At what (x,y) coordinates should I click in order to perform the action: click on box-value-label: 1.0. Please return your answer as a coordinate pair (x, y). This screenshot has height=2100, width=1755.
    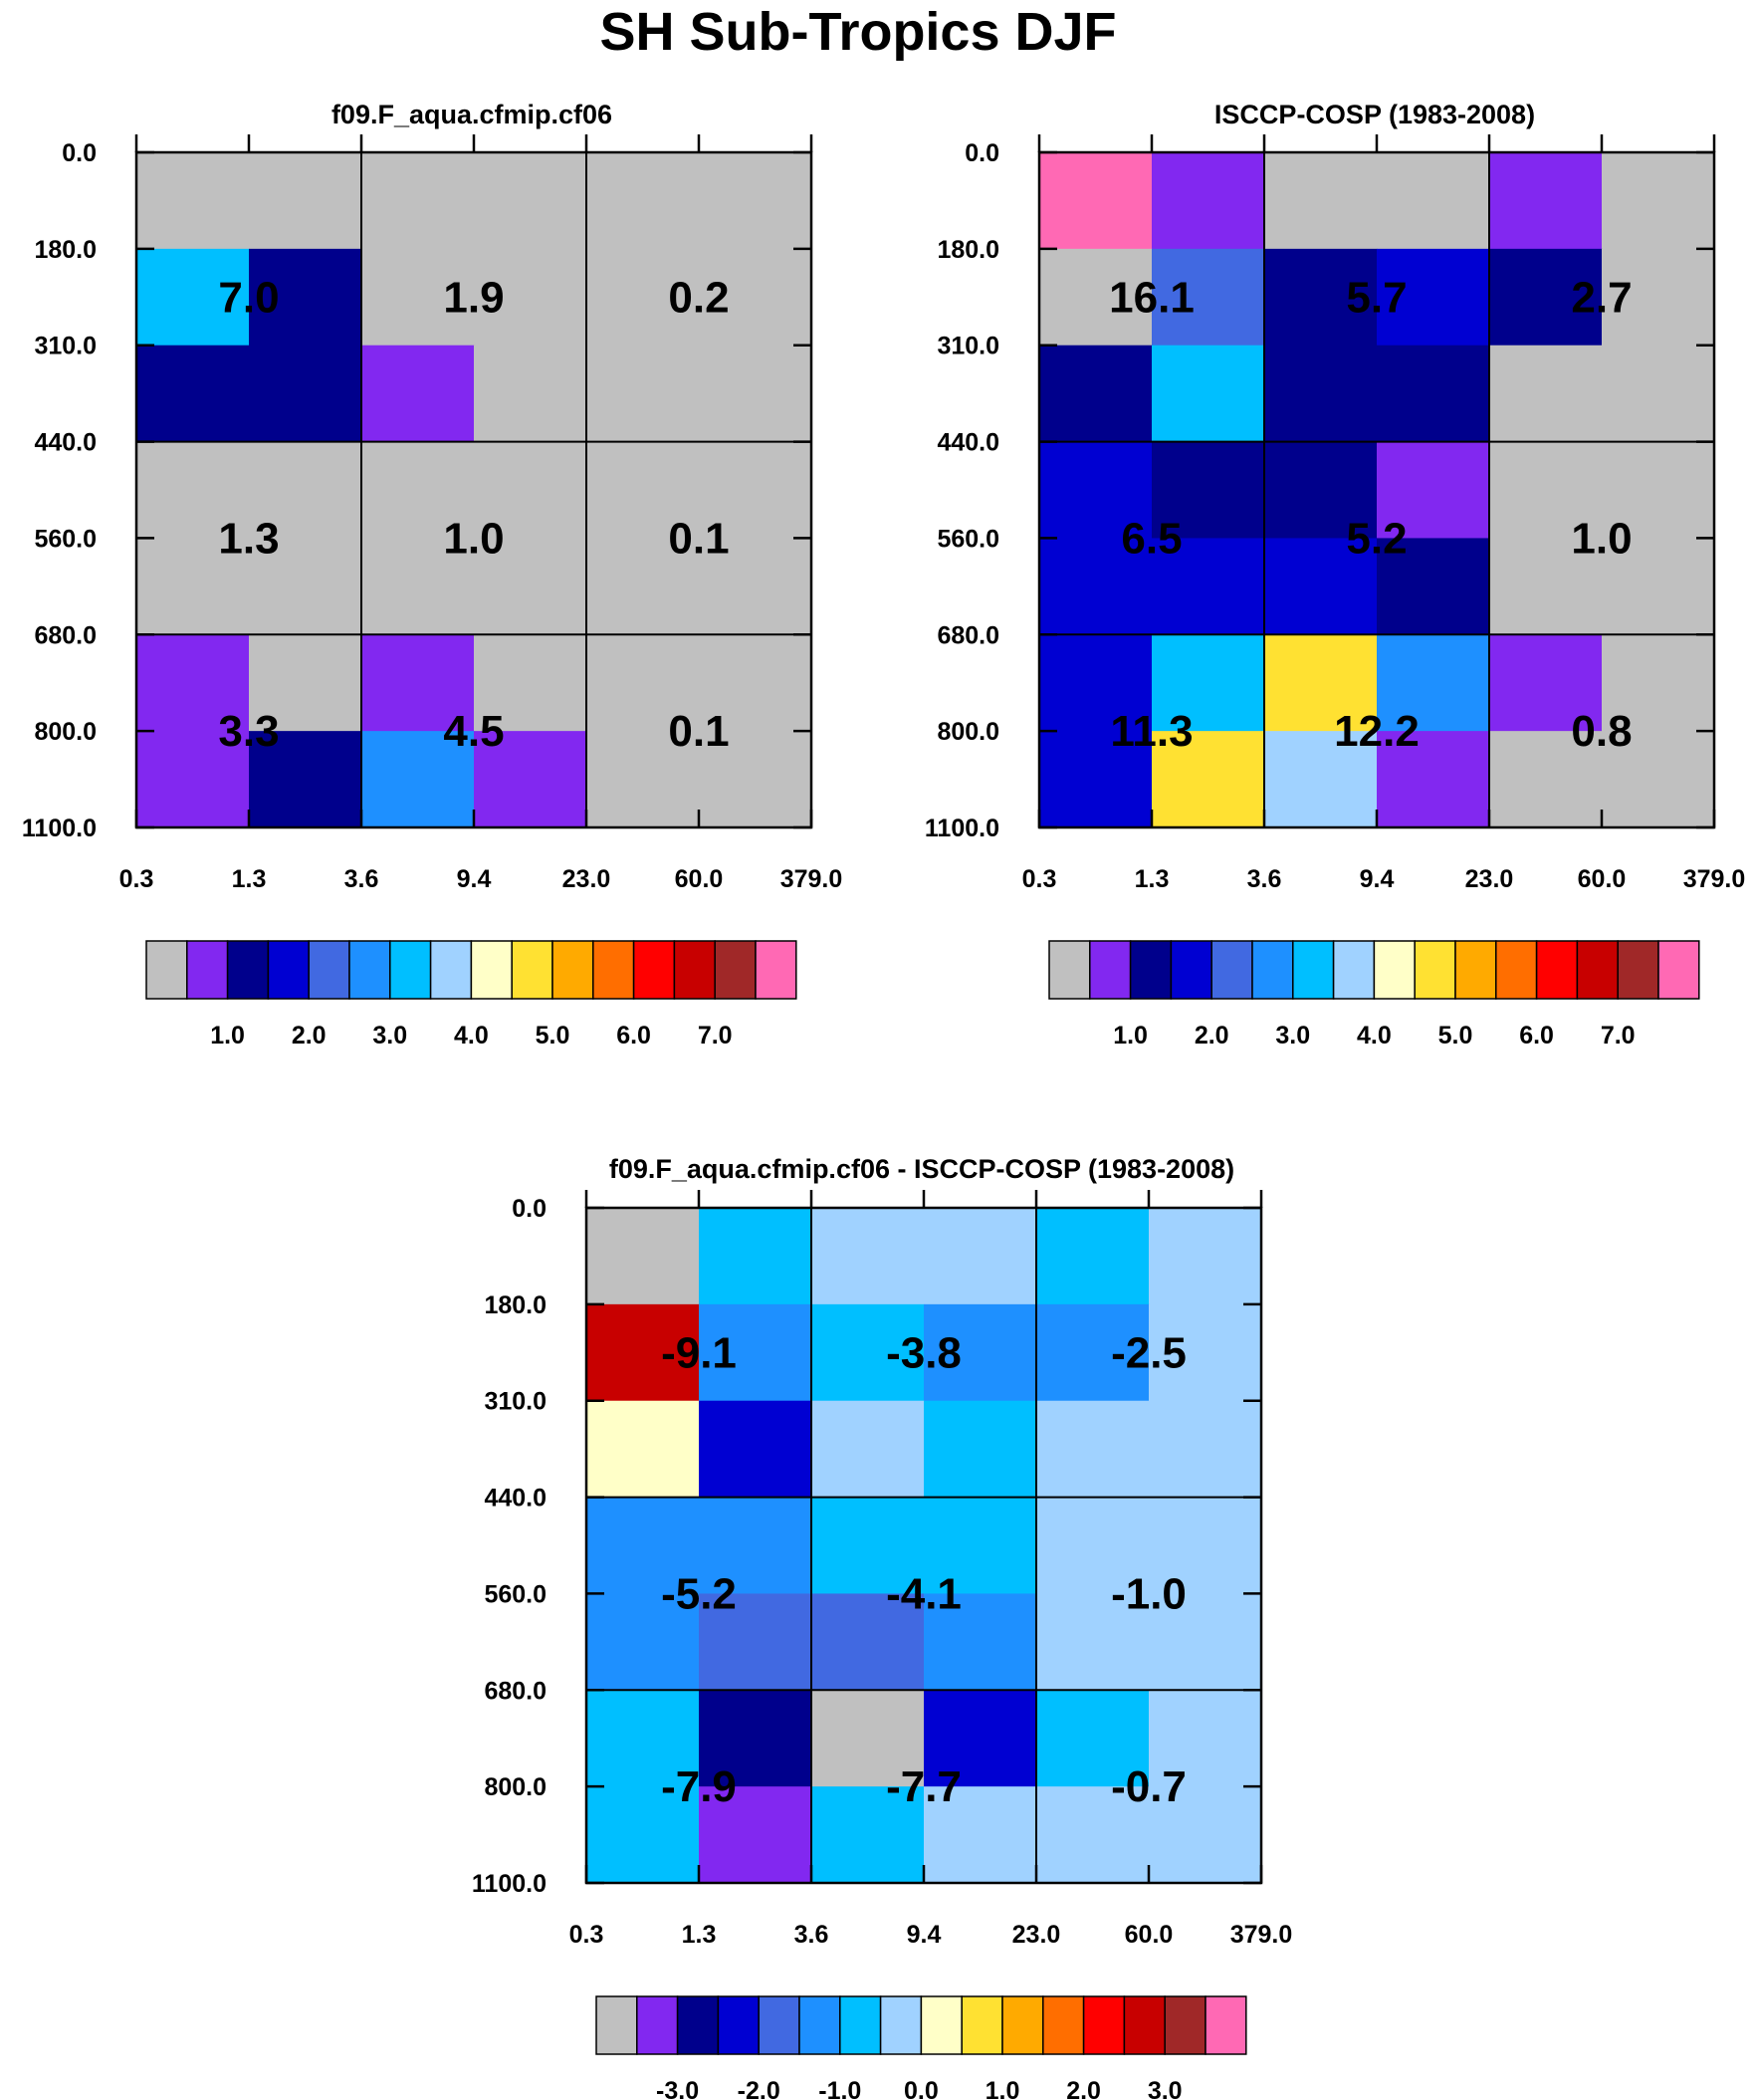
    Looking at the image, I should click on (473, 538).